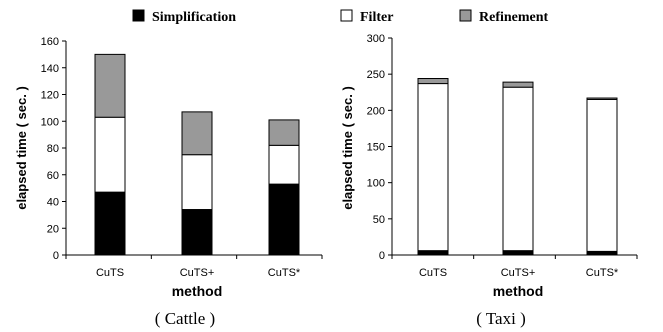 This screenshot has height=332, width=663. Describe the element at coordinates (514, 17) in the screenshot. I see `legend-label-refinement: Refinement` at that location.